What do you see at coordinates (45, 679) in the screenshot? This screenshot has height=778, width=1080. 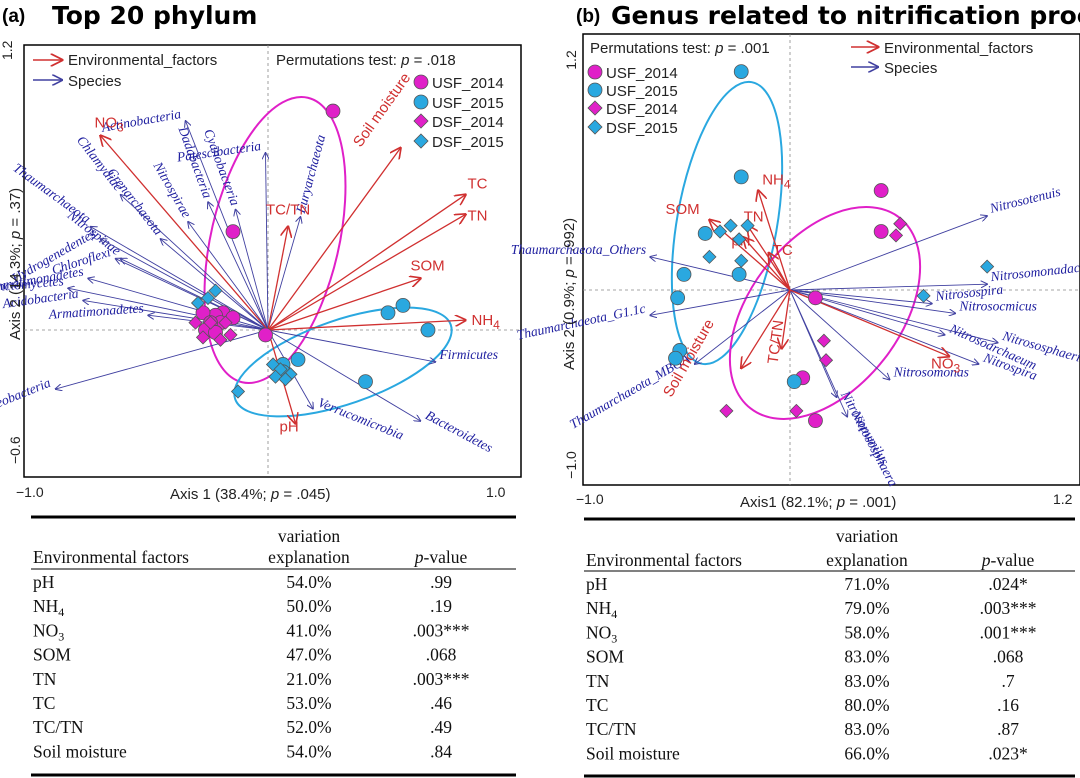 I see `table-cell-factor-tn: TN` at bounding box center [45, 679].